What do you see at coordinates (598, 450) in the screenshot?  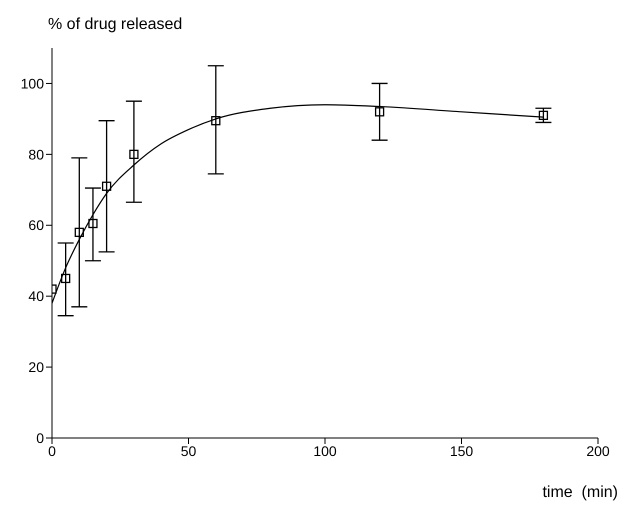 I see `x-tick-label: 200` at bounding box center [598, 450].